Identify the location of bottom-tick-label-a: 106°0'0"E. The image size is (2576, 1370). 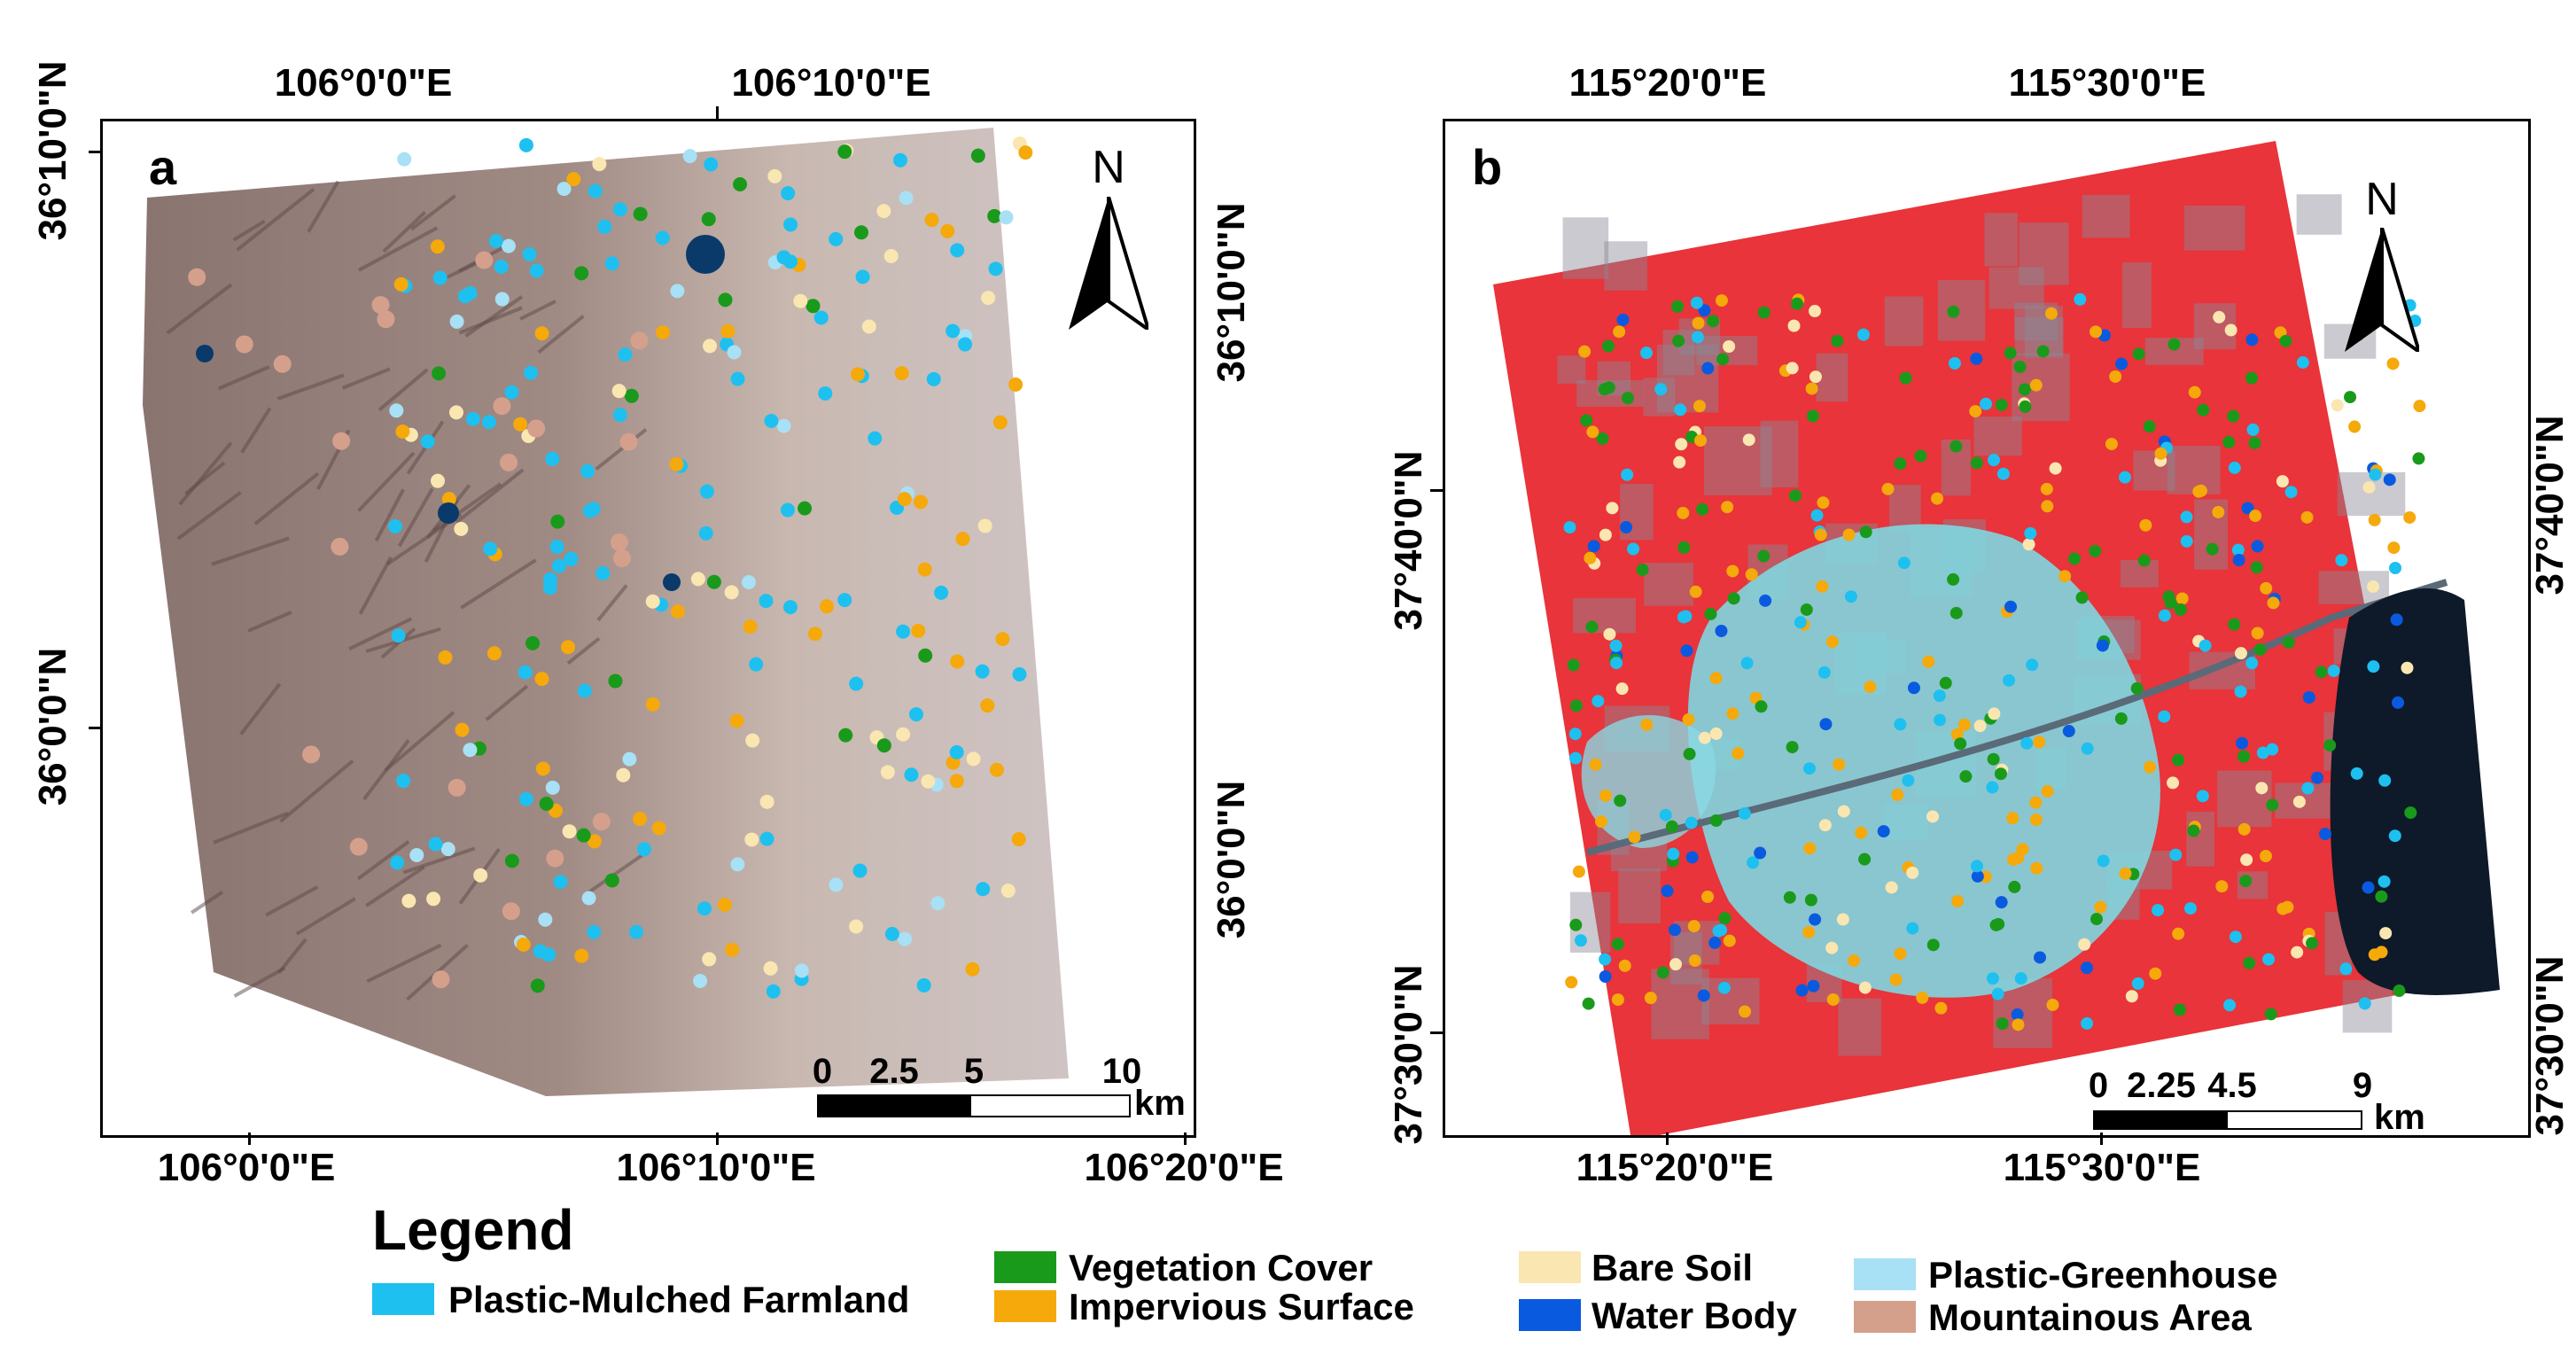
(247, 1167).